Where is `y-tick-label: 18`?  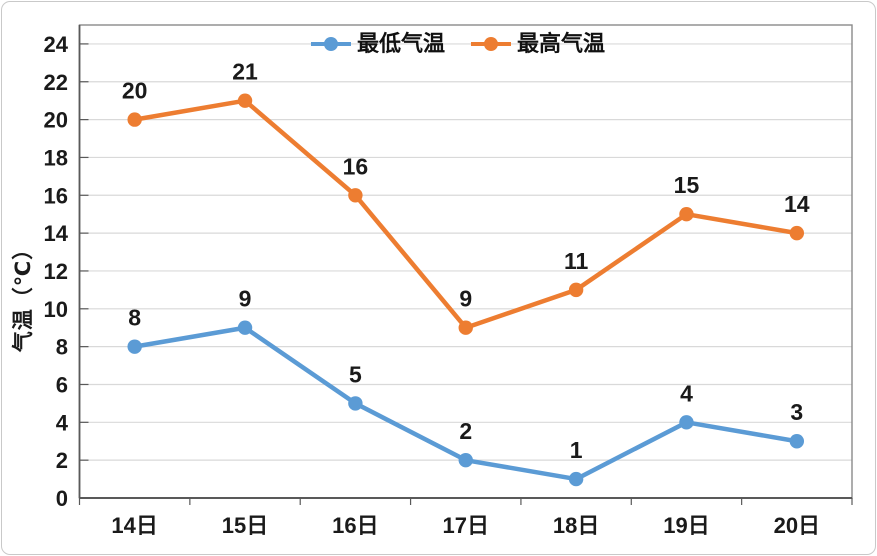
y-tick-label: 18 is located at coordinates (56, 157).